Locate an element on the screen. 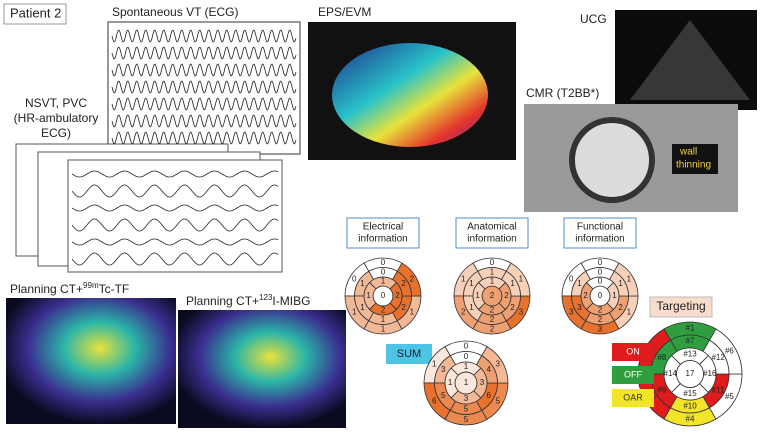 This screenshot has width=764, height=432. bullseye-title: Anatomical is located at coordinates (491, 227).